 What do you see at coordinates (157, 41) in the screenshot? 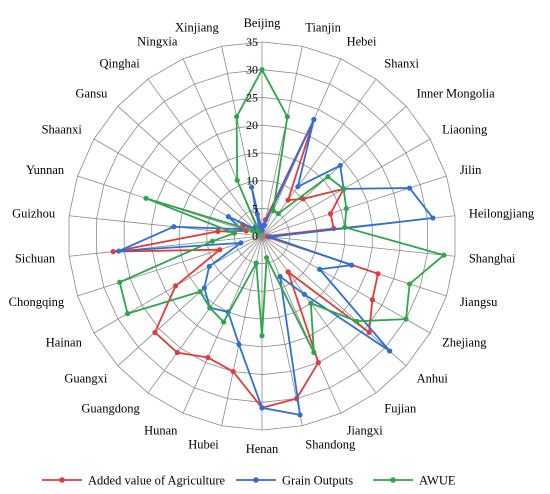
I see `category-label: Ningxia` at bounding box center [157, 41].